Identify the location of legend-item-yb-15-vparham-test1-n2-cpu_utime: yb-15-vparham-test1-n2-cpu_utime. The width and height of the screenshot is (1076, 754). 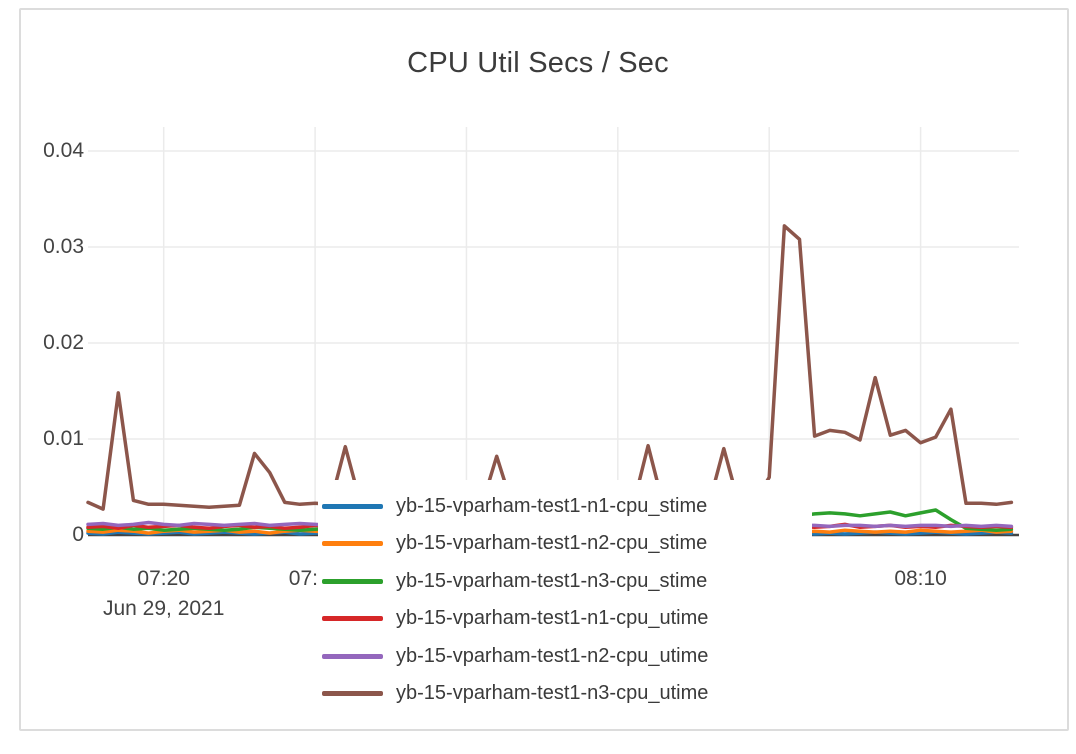
(567, 657).